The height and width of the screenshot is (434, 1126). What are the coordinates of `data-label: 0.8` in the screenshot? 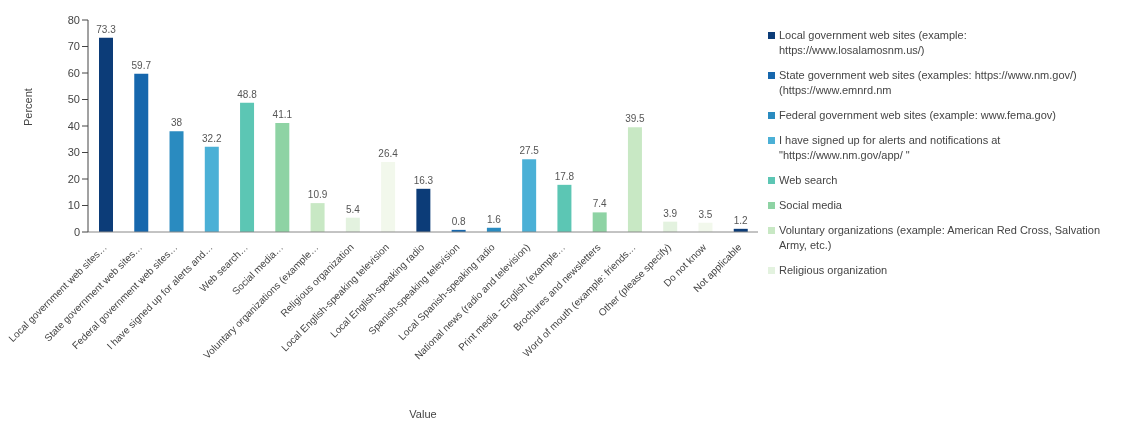 It's located at (459, 221).